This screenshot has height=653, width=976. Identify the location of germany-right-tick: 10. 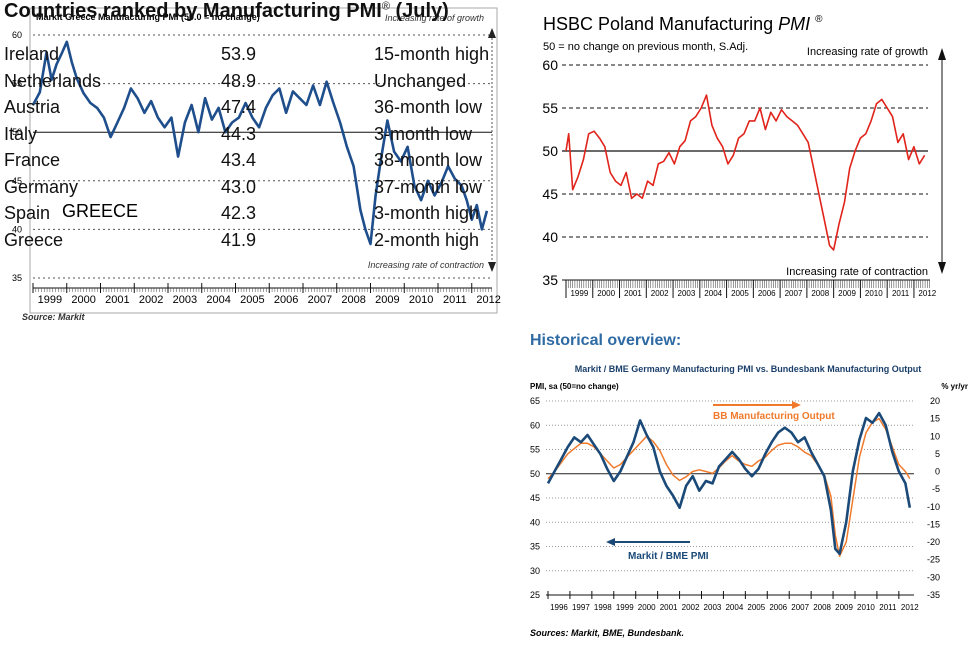
(935, 436).